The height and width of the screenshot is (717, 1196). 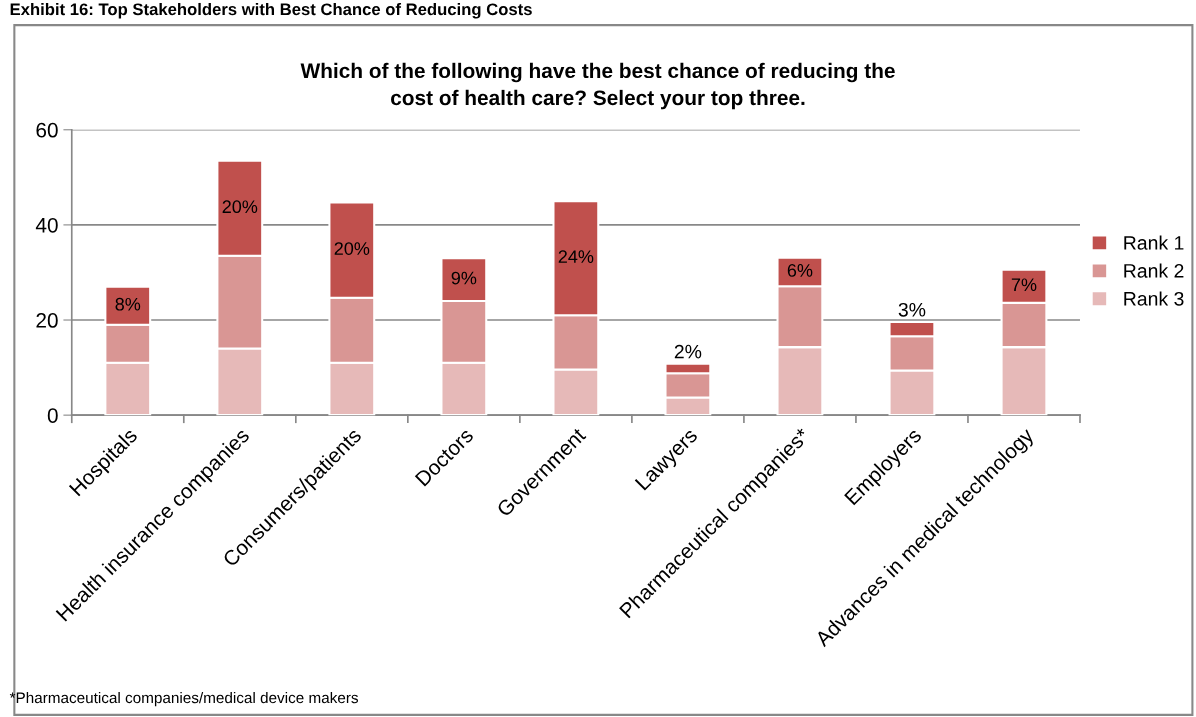 What do you see at coordinates (47, 130) in the screenshot?
I see `y-tick-label: 60` at bounding box center [47, 130].